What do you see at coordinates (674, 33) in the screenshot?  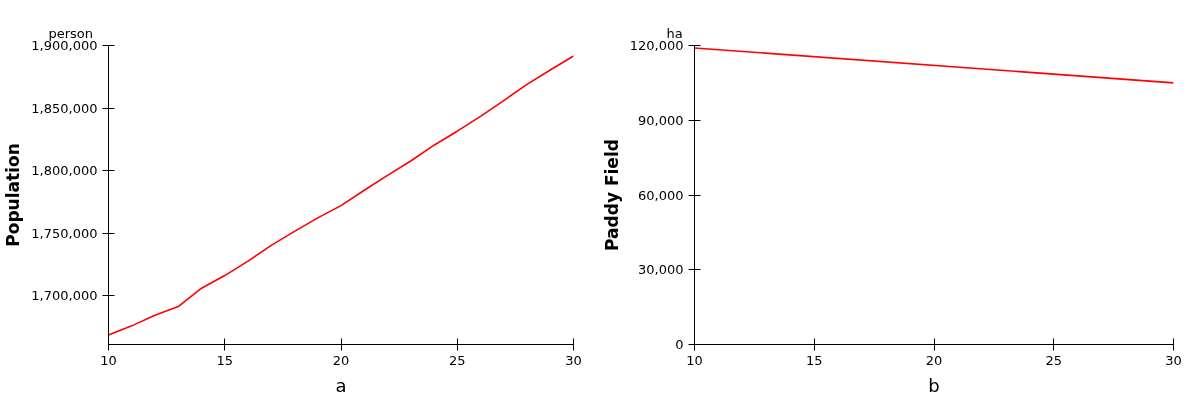 I see `text: ha` at bounding box center [674, 33].